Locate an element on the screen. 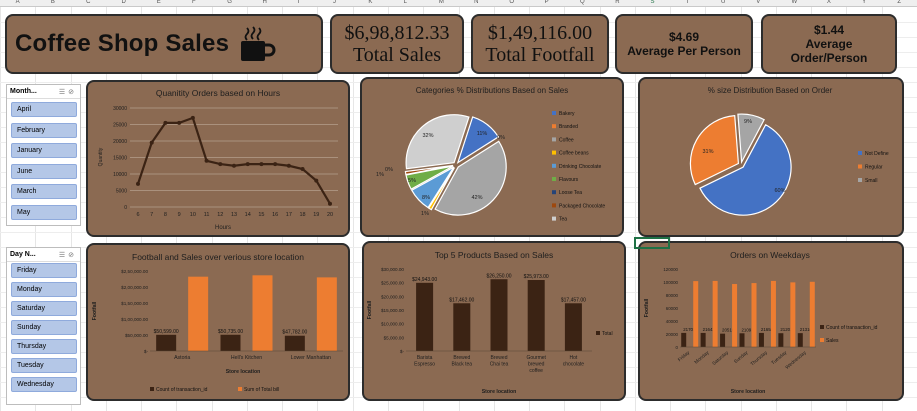  slicer-item-monday: Monday is located at coordinates (44, 289).